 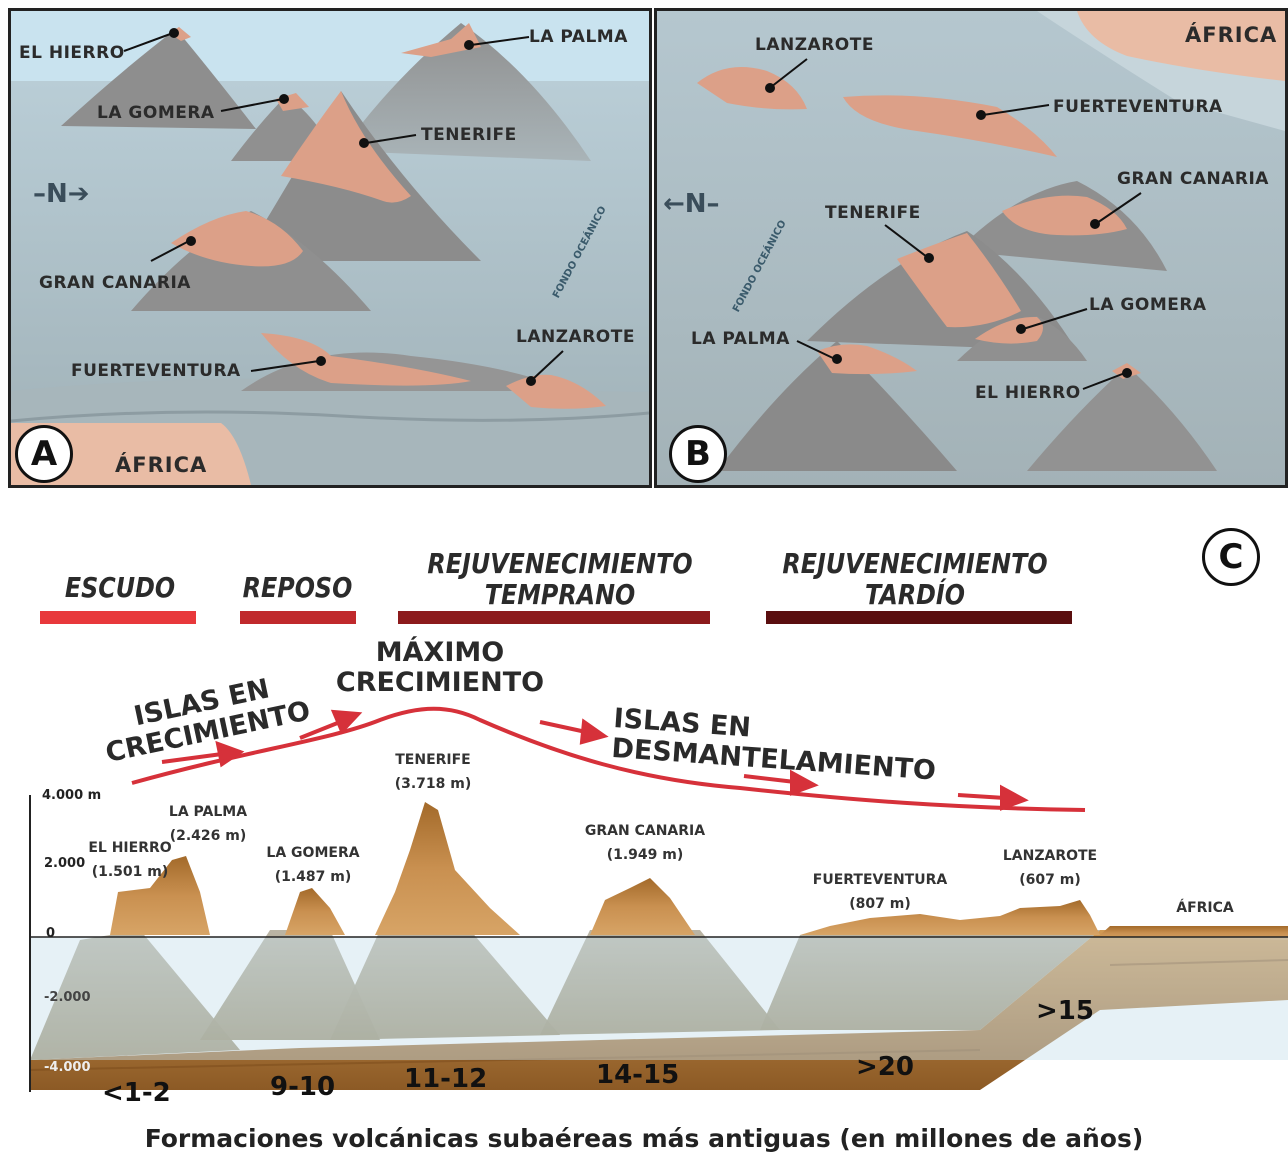 I want to click on label-fuerteventura-b: FUERTEVENTURA, so click(x=1138, y=107).